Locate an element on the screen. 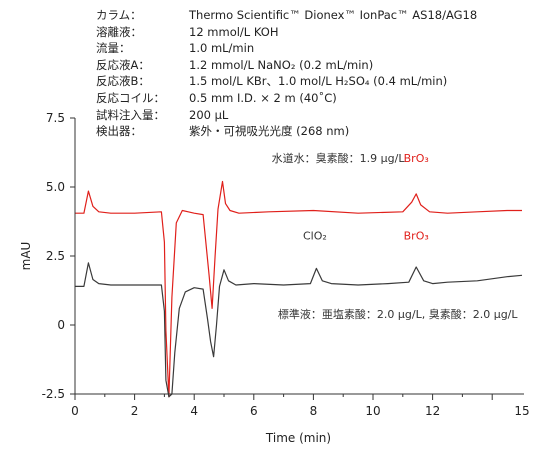 This screenshot has height=449, width=544. annotation-label: 水道水：臭素酸：1.9 μg/L is located at coordinates (339, 158).